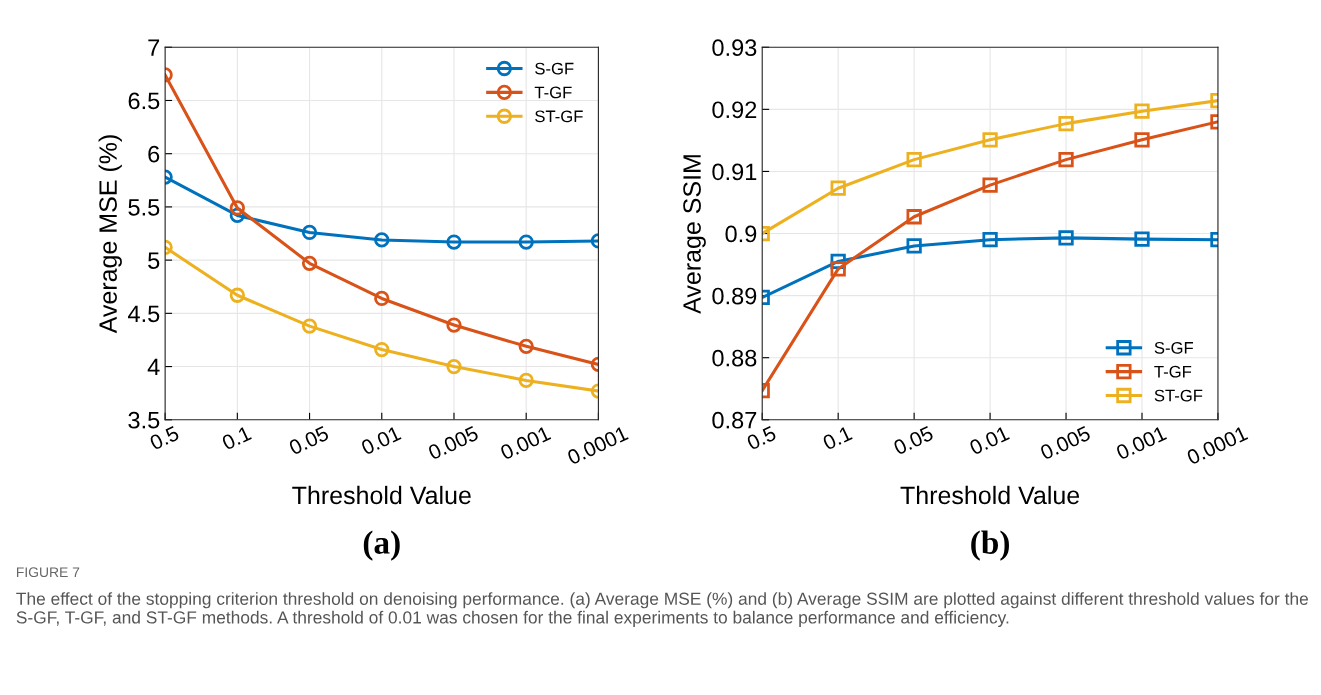 This screenshot has height=695, width=1321. What do you see at coordinates (143, 314) in the screenshot?
I see `y-tick-label: 4.5` at bounding box center [143, 314].